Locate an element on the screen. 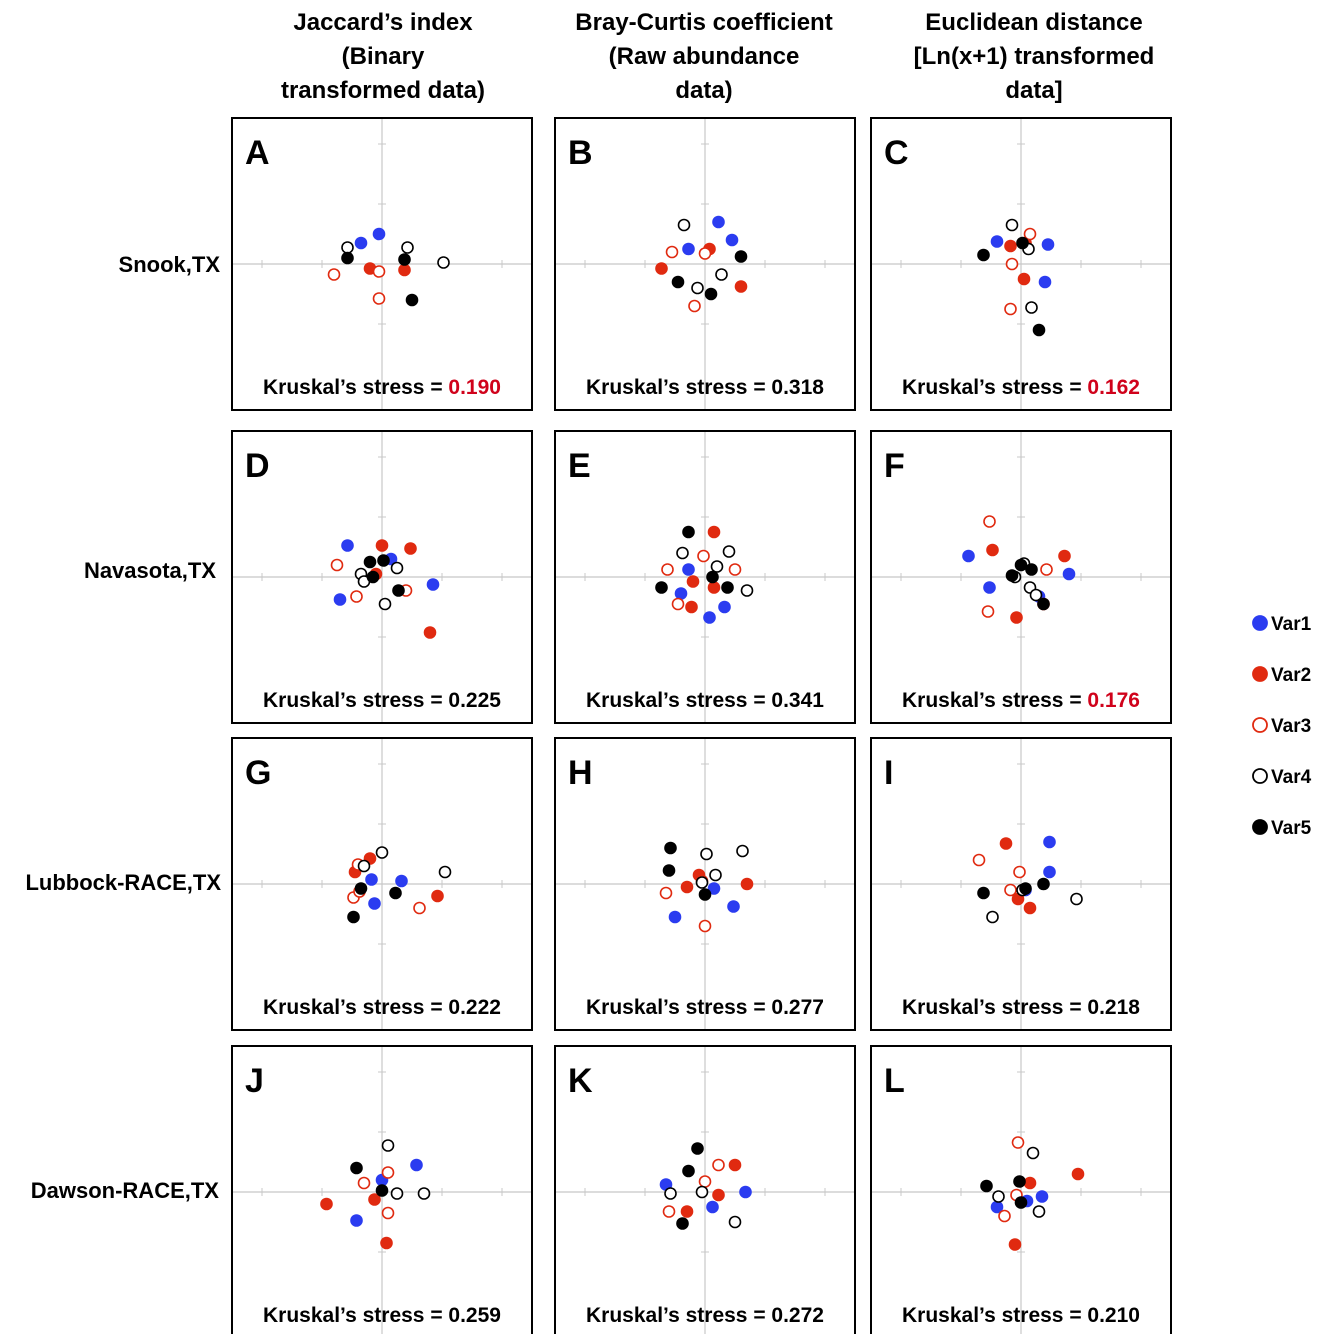 The height and width of the screenshot is (1334, 1333). panel-e: E Kruskal’s stress = 0.341 is located at coordinates (705, 577).